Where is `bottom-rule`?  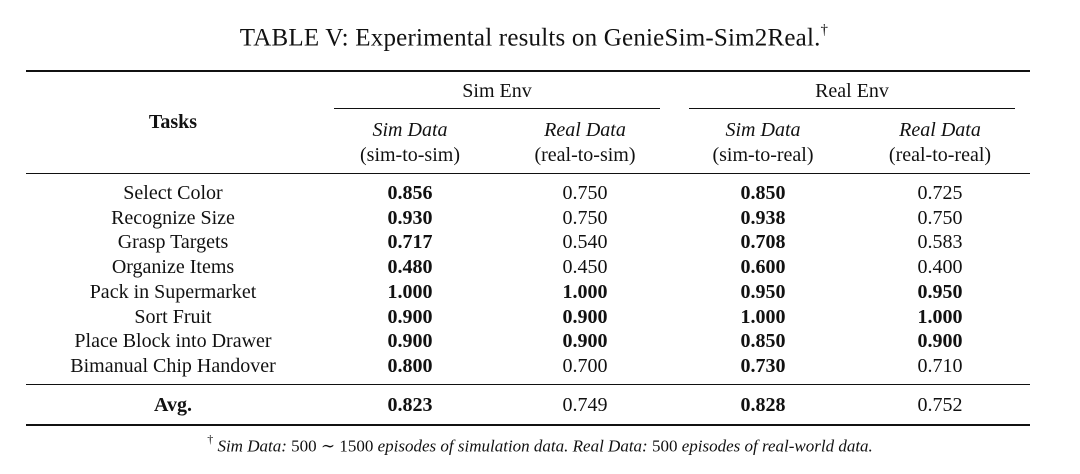 bottom-rule is located at coordinates (528, 425).